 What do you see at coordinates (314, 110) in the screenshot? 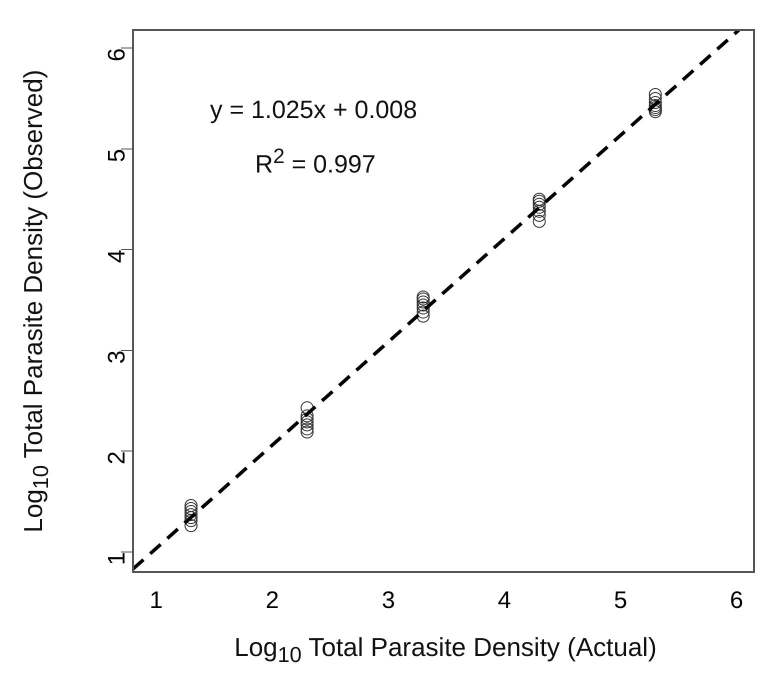
I see `annotation: y = 1.025x + 0.008` at bounding box center [314, 110].